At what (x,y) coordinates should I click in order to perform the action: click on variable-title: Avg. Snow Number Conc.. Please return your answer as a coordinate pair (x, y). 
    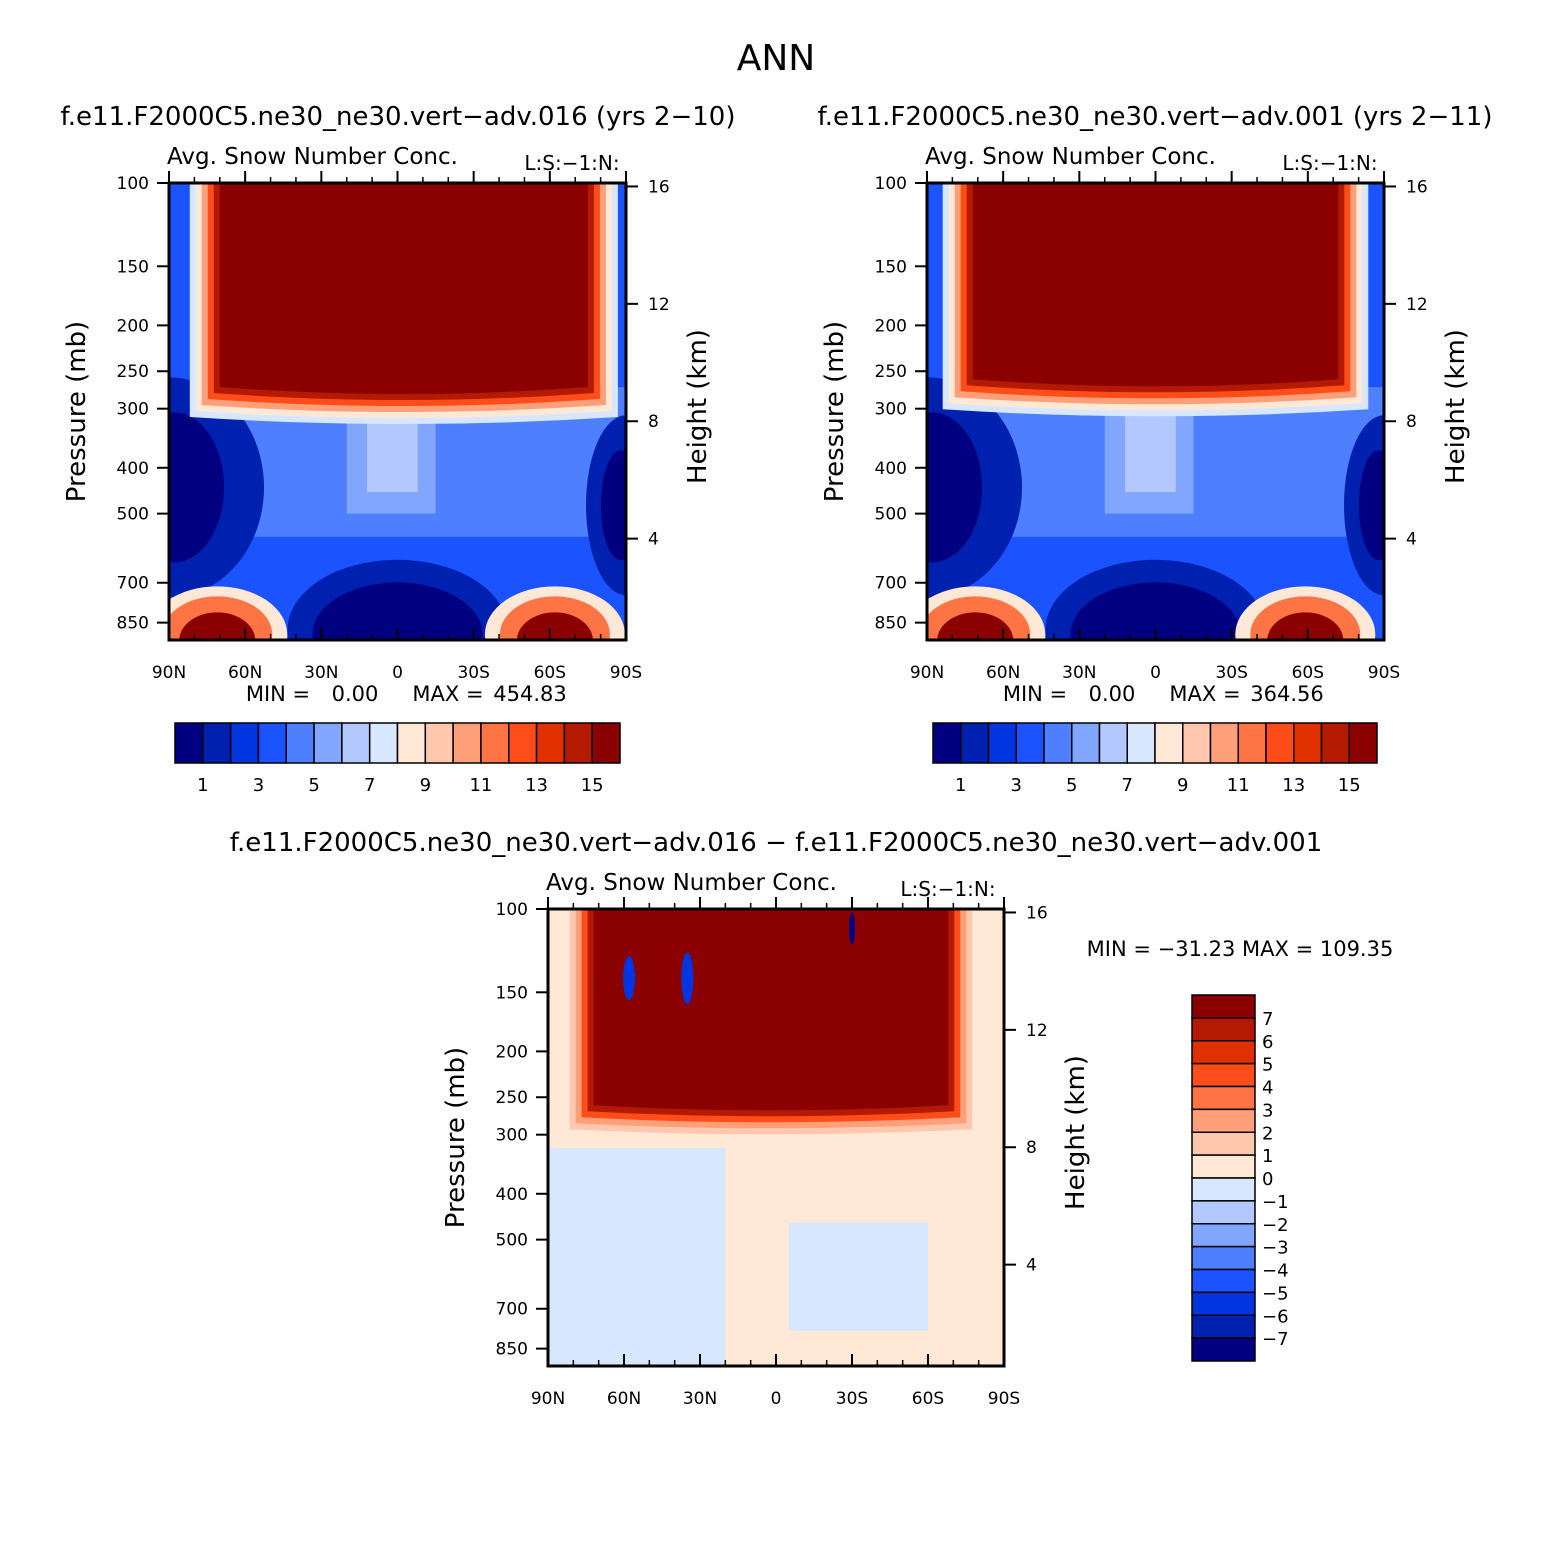
    Looking at the image, I should click on (312, 157).